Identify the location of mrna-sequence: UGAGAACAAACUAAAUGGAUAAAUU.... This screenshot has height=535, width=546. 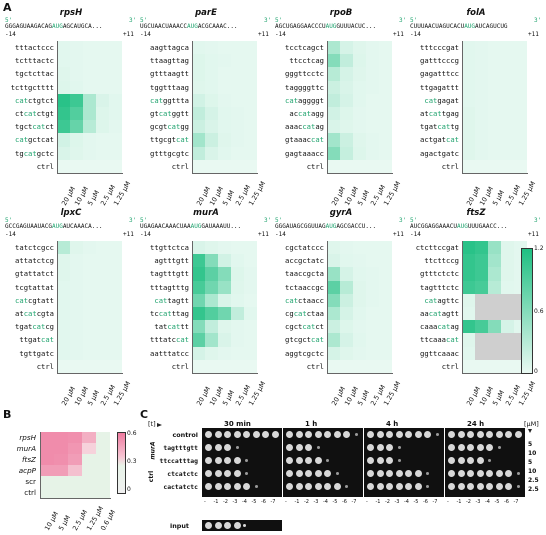
(191, 226).